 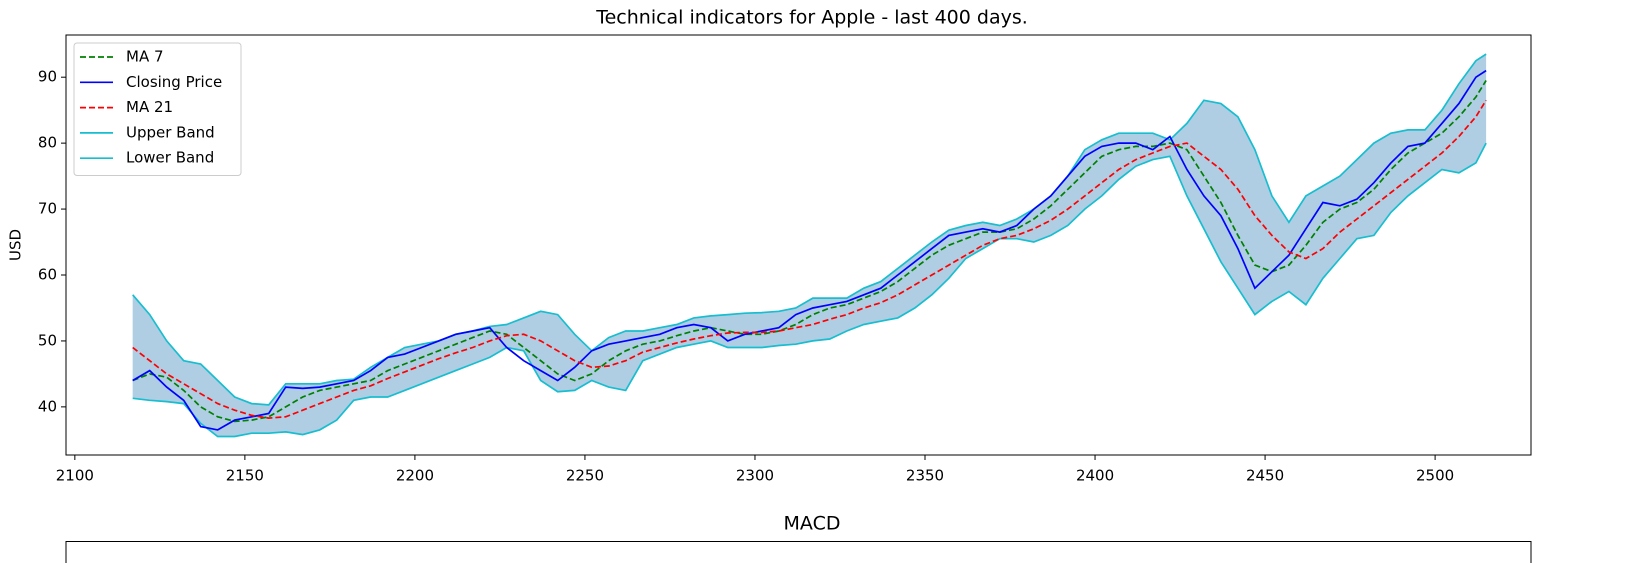 What do you see at coordinates (170, 132) in the screenshot?
I see `legend-label: Upper Band` at bounding box center [170, 132].